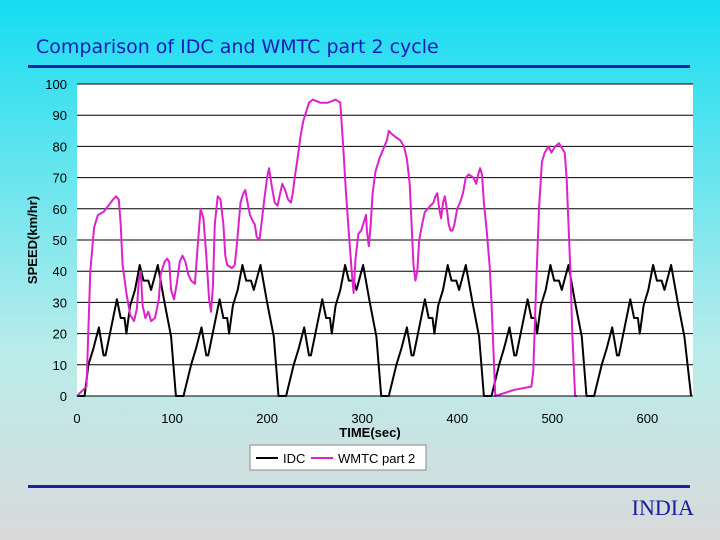 The width and height of the screenshot is (720, 540). Describe the element at coordinates (457, 418) in the screenshot. I see `x-tick-400: 400` at that location.